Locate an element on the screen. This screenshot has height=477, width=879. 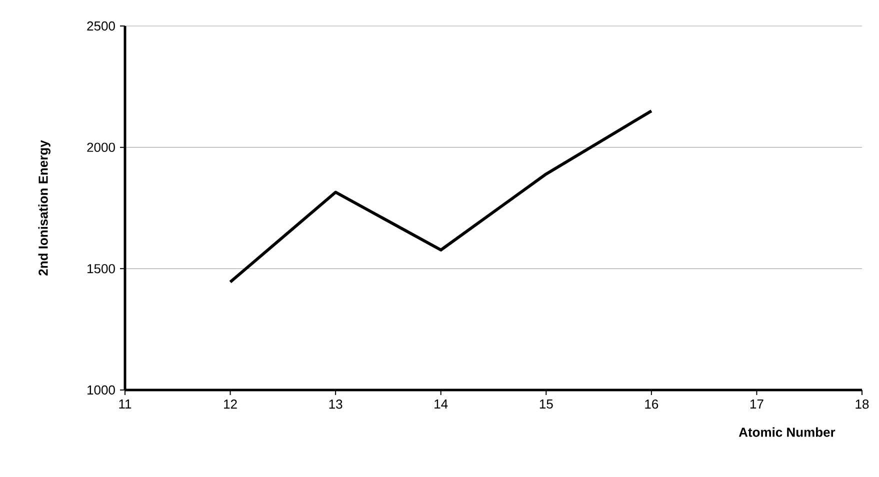
x-axis-title: Atomic Number is located at coordinates (787, 432).